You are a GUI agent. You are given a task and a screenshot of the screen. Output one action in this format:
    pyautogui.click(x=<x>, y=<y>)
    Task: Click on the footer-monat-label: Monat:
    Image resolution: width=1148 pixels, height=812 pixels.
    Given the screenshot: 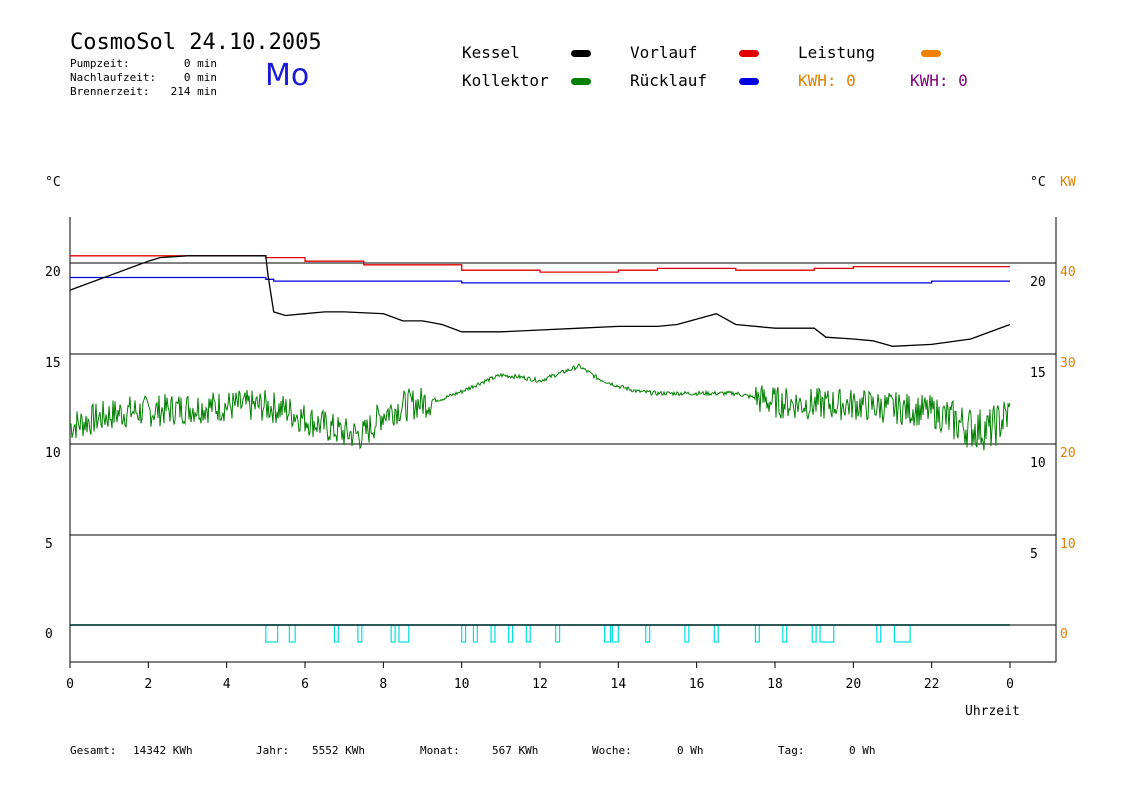 What is the action you would take?
    pyautogui.click(x=440, y=750)
    